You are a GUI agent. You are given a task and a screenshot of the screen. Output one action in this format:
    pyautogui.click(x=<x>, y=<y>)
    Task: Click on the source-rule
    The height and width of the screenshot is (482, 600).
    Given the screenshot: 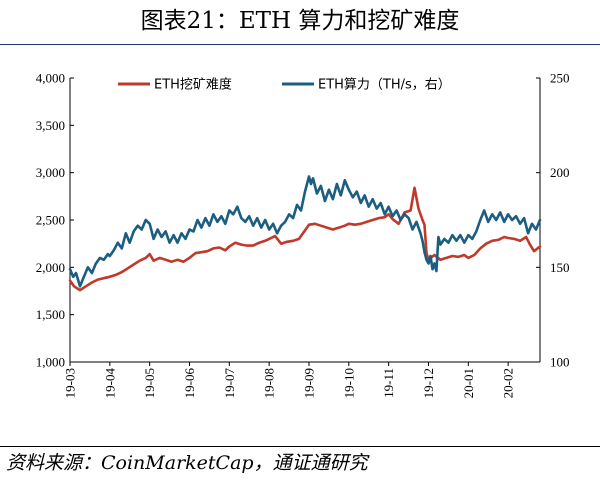 What is the action you would take?
    pyautogui.click(x=300, y=446)
    